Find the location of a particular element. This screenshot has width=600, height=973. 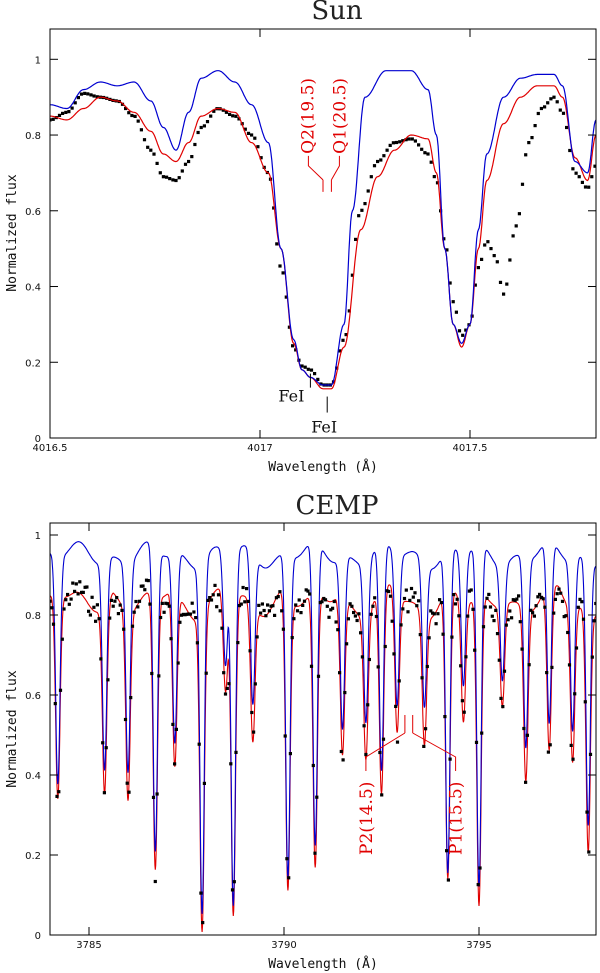

y-tick-label: 0.4 is located at coordinates (33, 776).